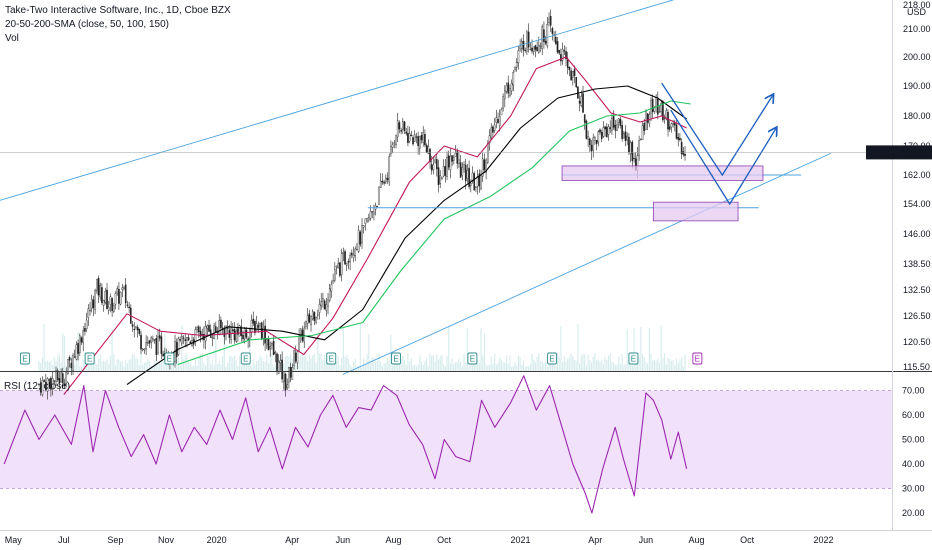 The width and height of the screenshot is (932, 550). What do you see at coordinates (396, 358) in the screenshot?
I see `earnings-marker-box` at bounding box center [396, 358].